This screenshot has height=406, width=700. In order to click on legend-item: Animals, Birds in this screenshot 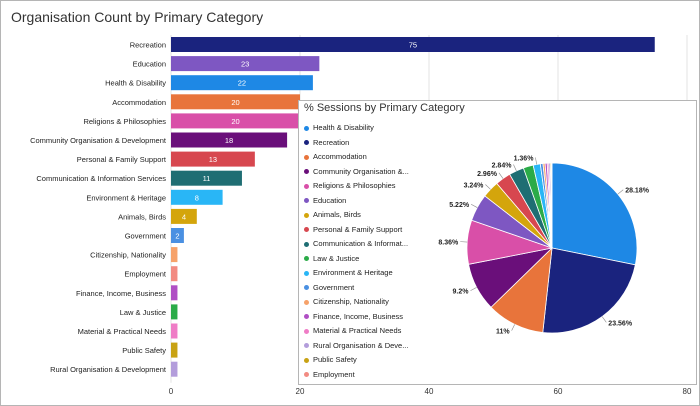, I will do `click(356, 215)`.